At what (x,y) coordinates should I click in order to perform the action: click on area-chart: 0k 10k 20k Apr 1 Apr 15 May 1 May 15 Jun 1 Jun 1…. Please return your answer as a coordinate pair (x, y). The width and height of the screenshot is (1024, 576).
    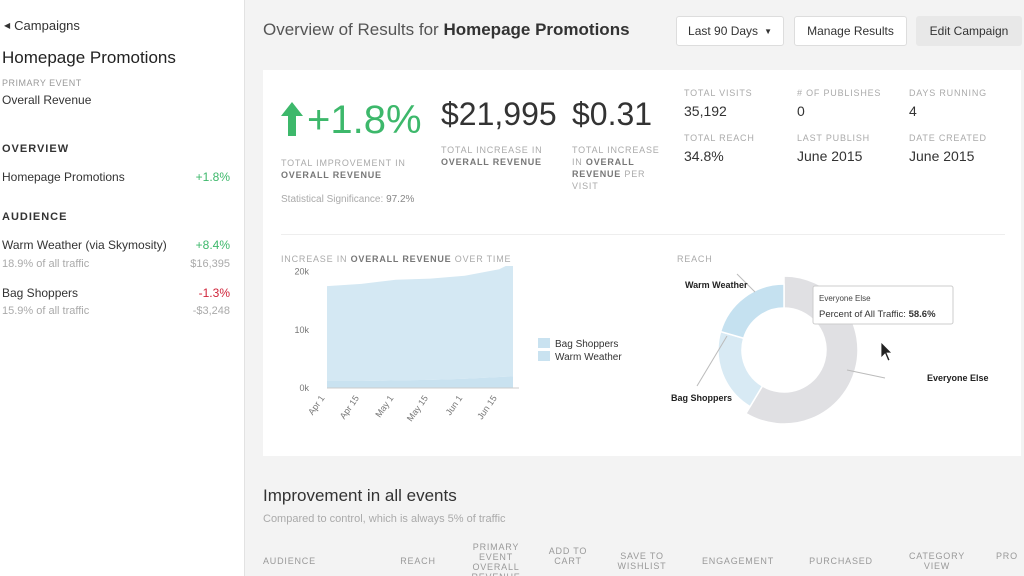
    Looking at the image, I should click on (458, 344).